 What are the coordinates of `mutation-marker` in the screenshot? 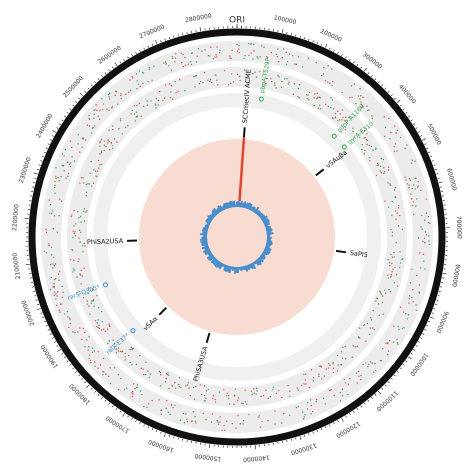 It's located at (261, 99).